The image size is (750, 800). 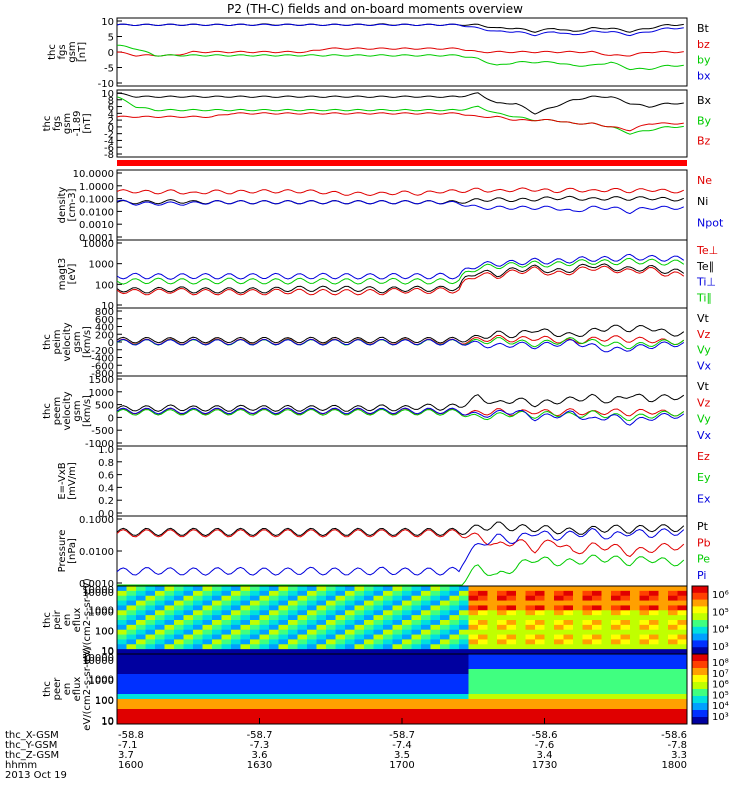 What do you see at coordinates (111, 418) in the screenshot?
I see `y-tick-label: 0` at bounding box center [111, 418].